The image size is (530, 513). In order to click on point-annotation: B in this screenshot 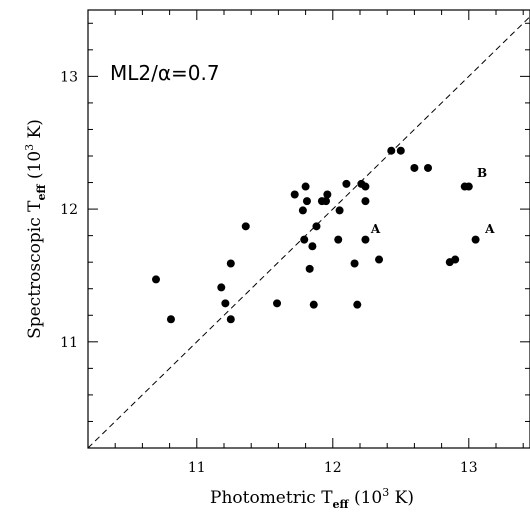, I will do `click(482, 173)`.